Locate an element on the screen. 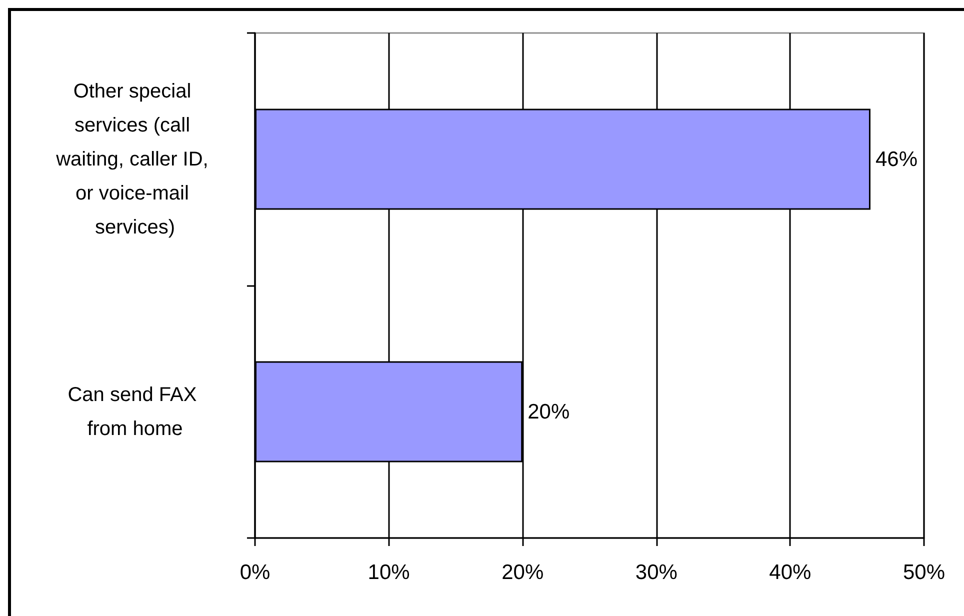 This screenshot has height=616, width=964. x-tick-label: 20% is located at coordinates (523, 572).